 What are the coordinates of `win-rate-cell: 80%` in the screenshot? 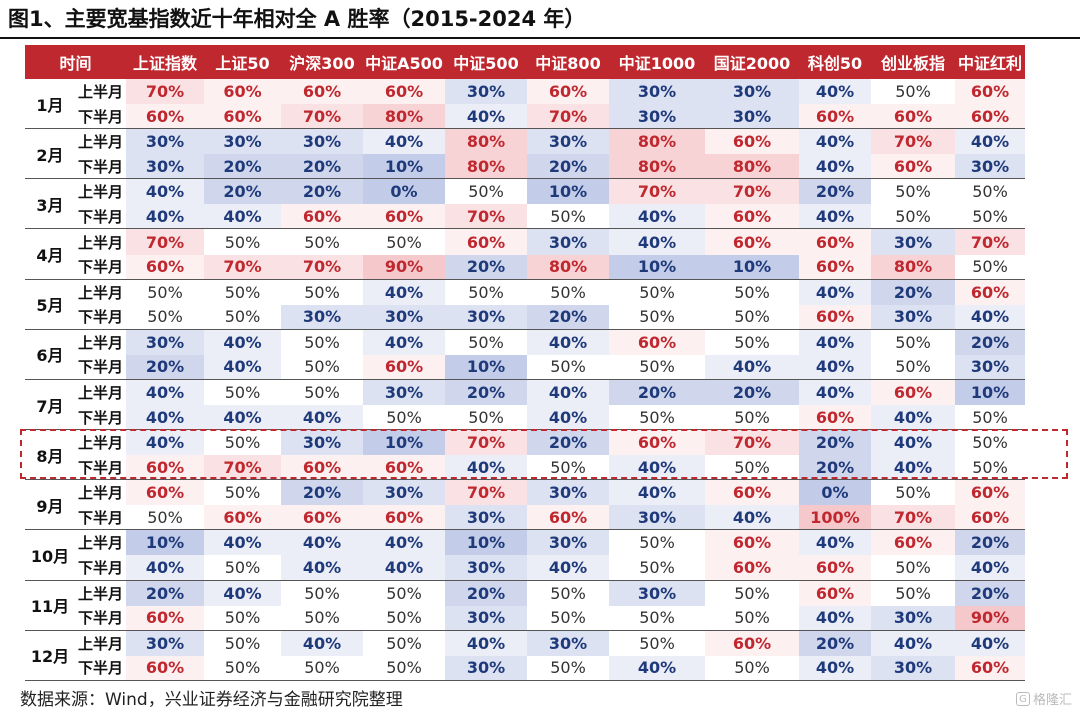 It's located at (486, 167).